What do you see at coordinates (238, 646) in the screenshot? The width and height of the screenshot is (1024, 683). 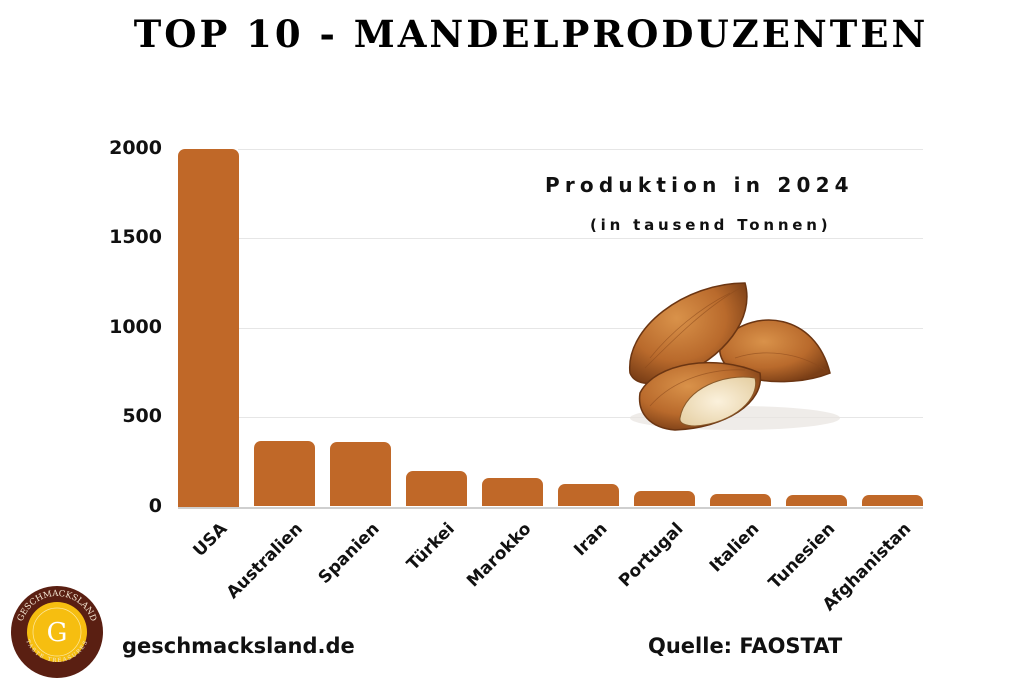 I see `website-link: geschmacksland.de` at bounding box center [238, 646].